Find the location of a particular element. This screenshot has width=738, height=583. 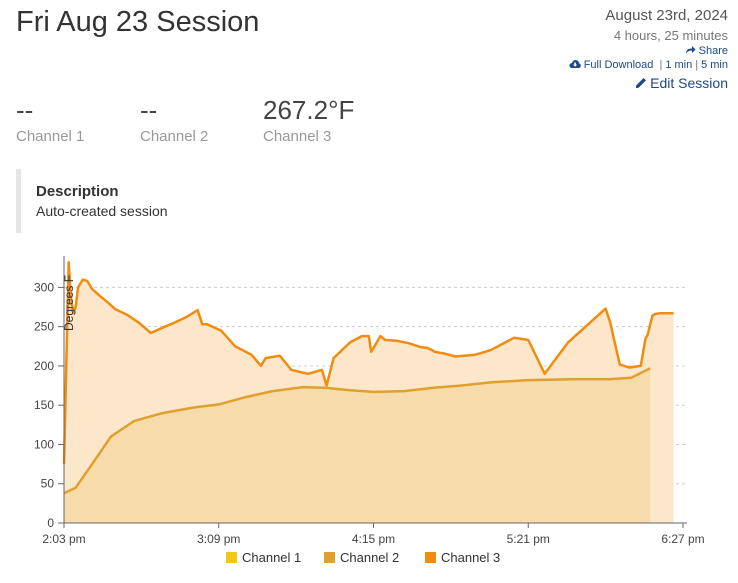

channel-3-value: 267.2°F is located at coordinates (309, 110).